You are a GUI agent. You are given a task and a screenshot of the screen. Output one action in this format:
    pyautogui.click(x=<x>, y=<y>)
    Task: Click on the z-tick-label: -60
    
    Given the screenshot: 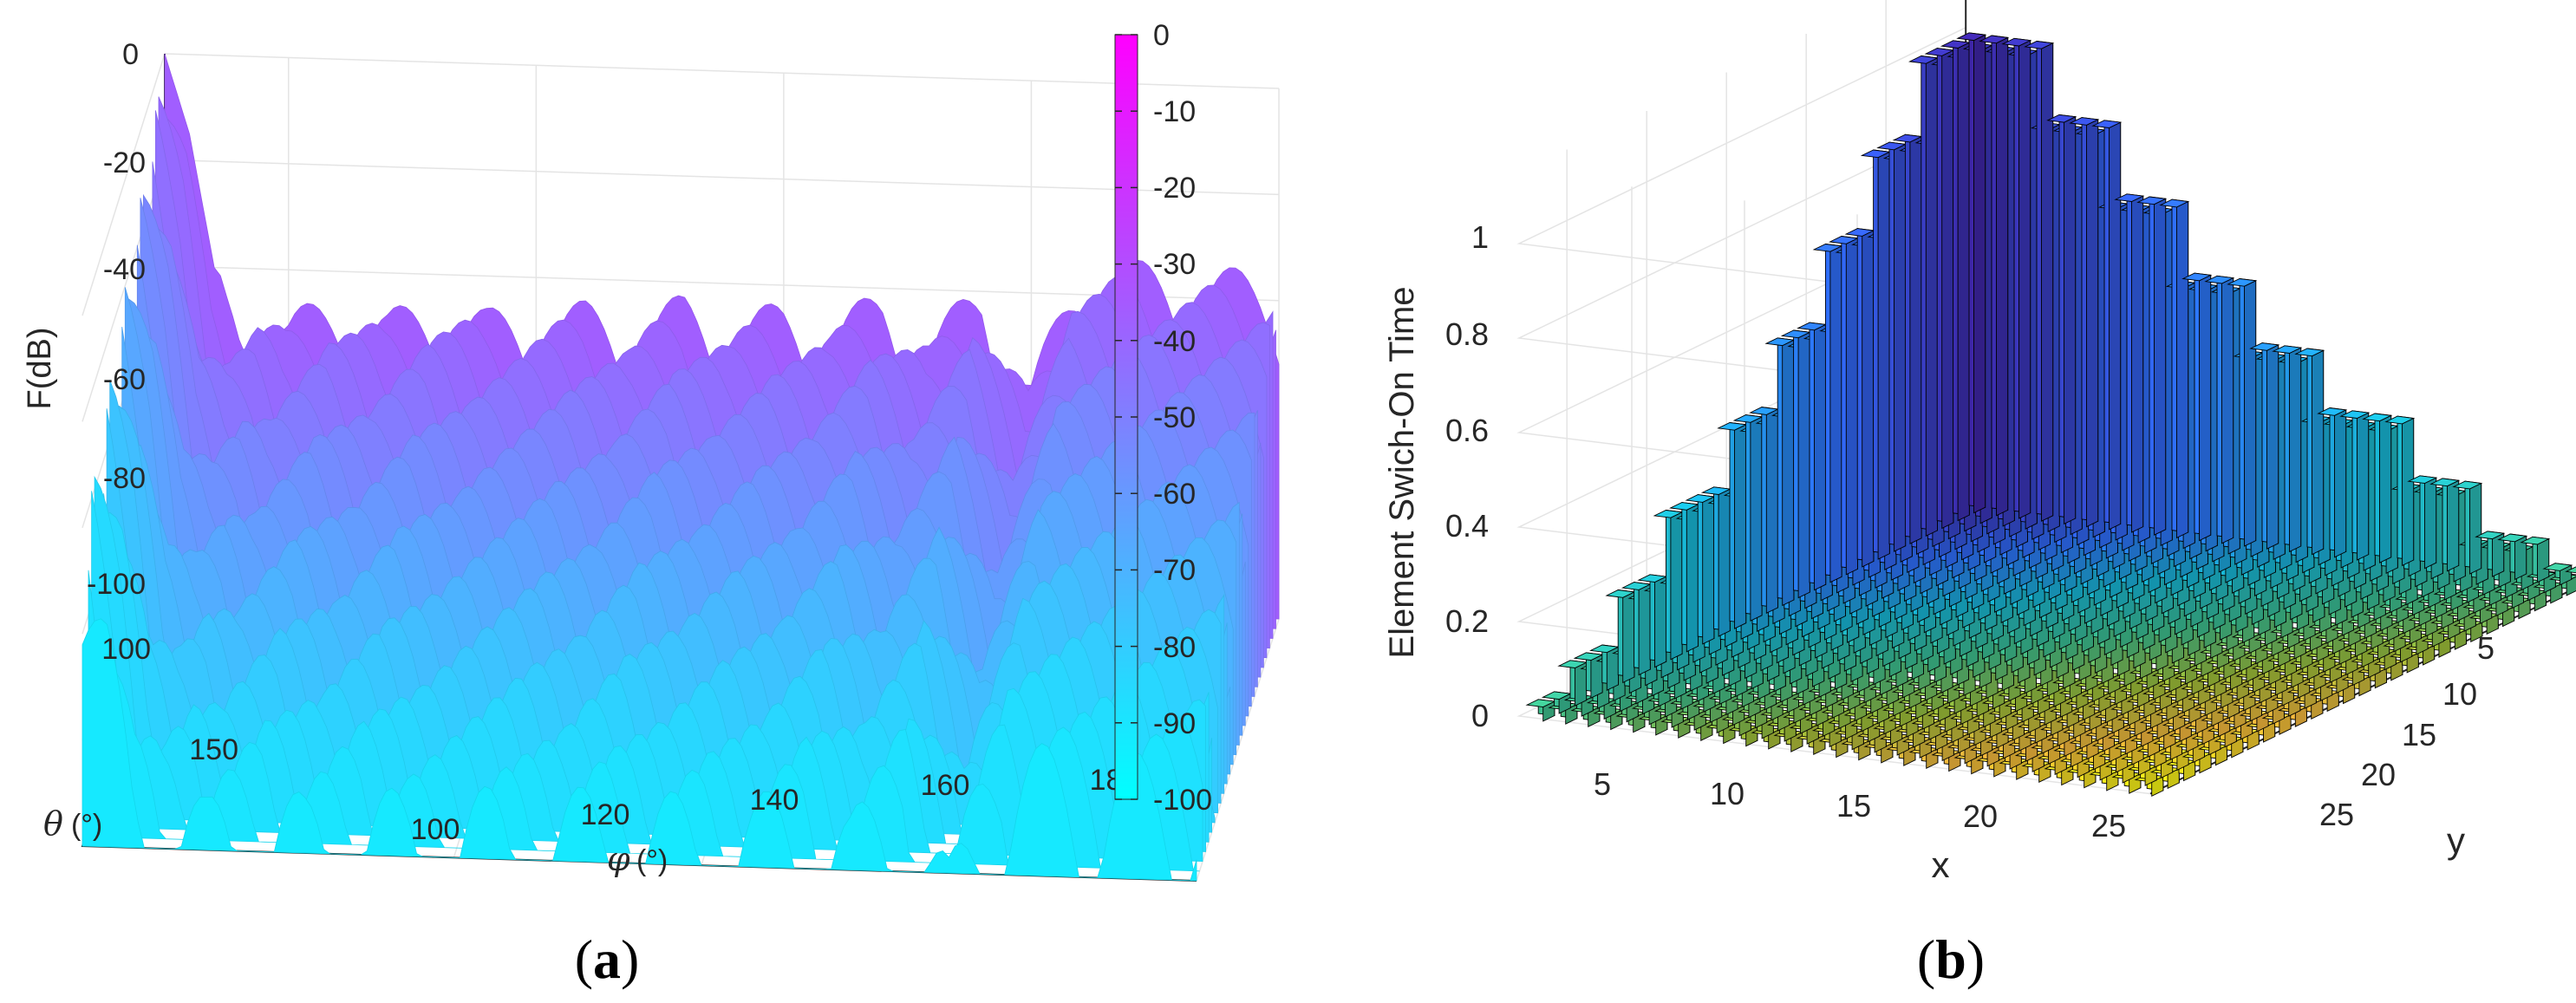 What is the action you would take?
    pyautogui.click(x=125, y=379)
    